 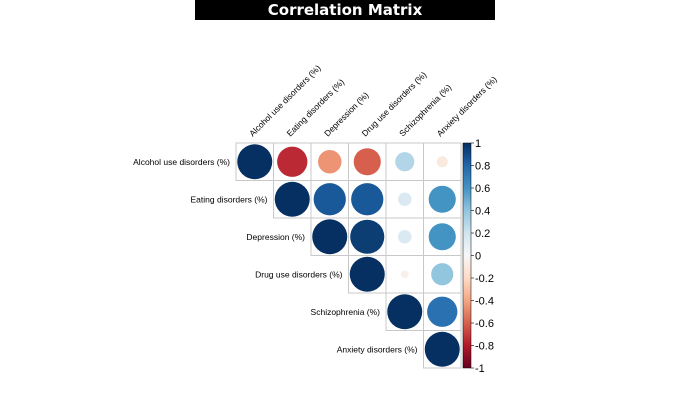 I want to click on row-label: Anxiety disorders (%), so click(x=377, y=349).